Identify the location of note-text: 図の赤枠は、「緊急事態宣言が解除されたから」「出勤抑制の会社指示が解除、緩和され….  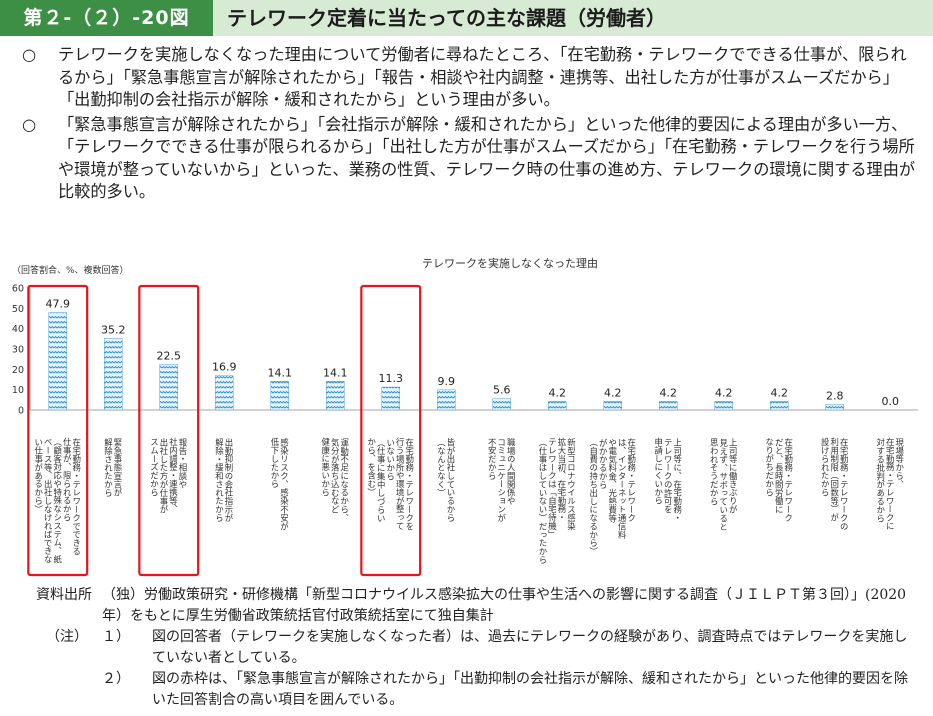
(530, 689).